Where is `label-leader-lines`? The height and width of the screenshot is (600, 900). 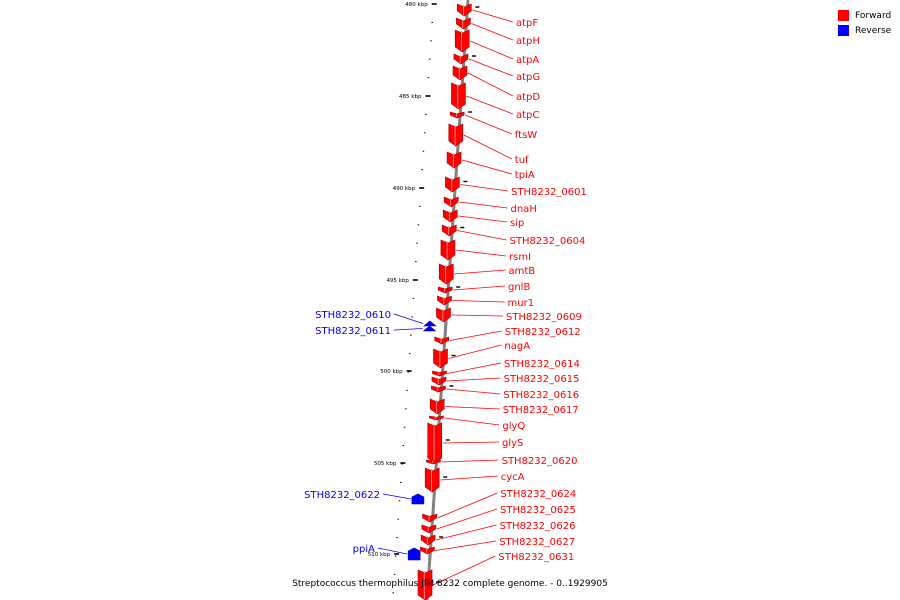 label-leader-lines is located at coordinates (445, 297).